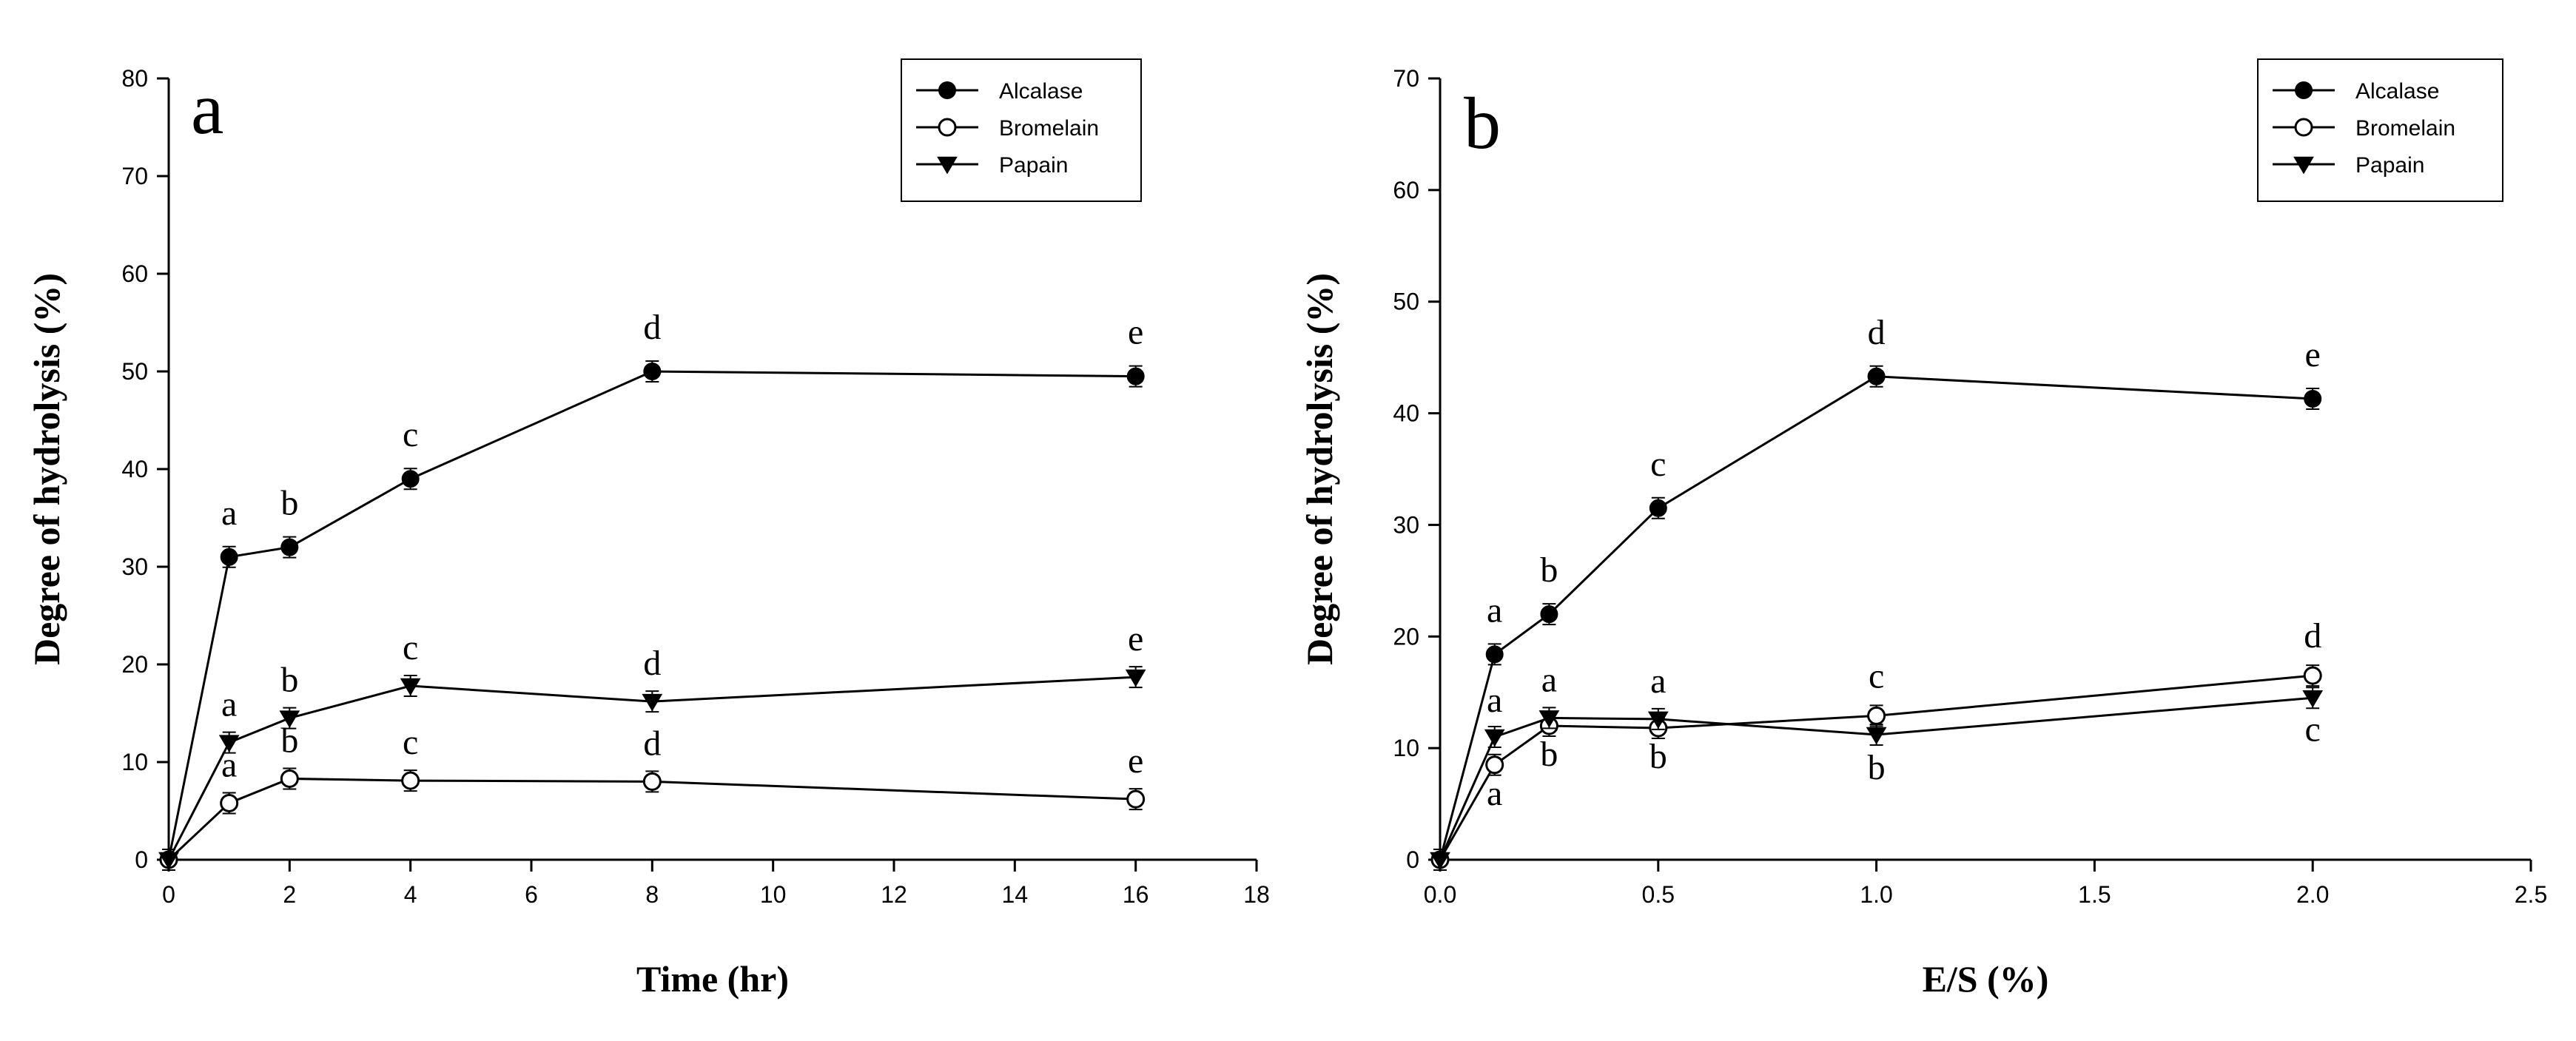 This screenshot has height=1041, width=2576. What do you see at coordinates (168, 894) in the screenshot?
I see `x-tick-label: 0` at bounding box center [168, 894].